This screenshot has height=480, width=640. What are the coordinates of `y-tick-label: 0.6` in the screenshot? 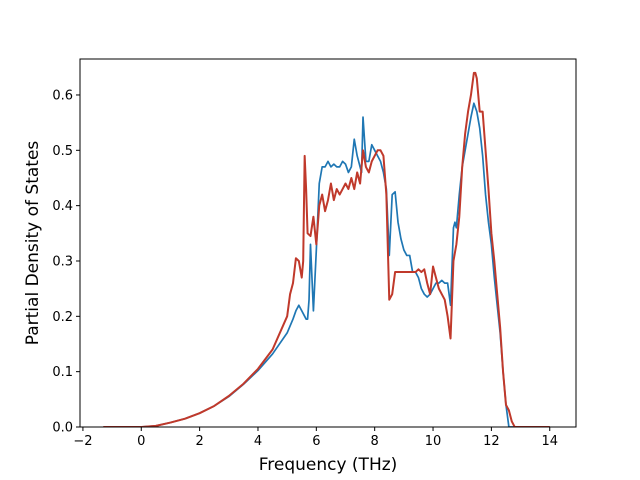 It's located at (62, 95).